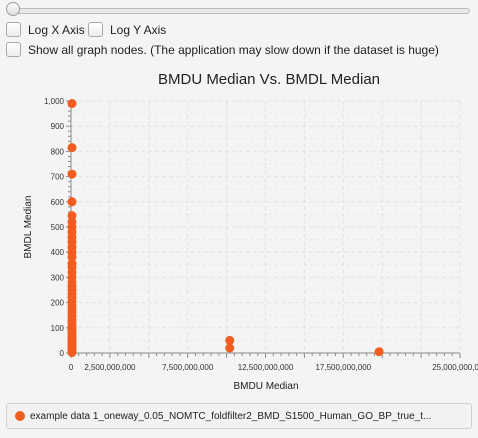  I want to click on y-tick-label: 900, so click(58, 126).